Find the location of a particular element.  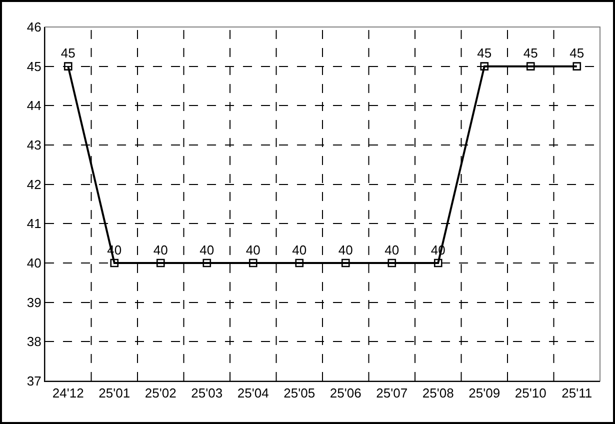

y-tick-label: 42 is located at coordinates (34, 184).